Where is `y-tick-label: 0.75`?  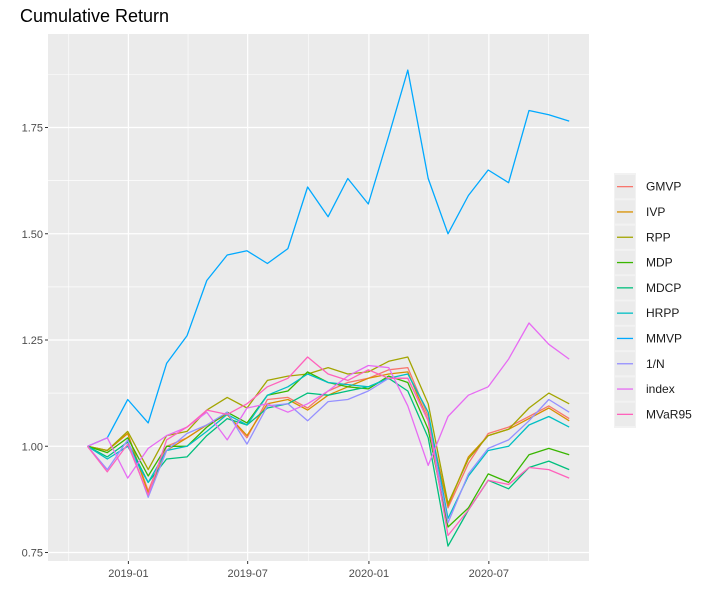 y-tick-label: 0.75 is located at coordinates (32, 554).